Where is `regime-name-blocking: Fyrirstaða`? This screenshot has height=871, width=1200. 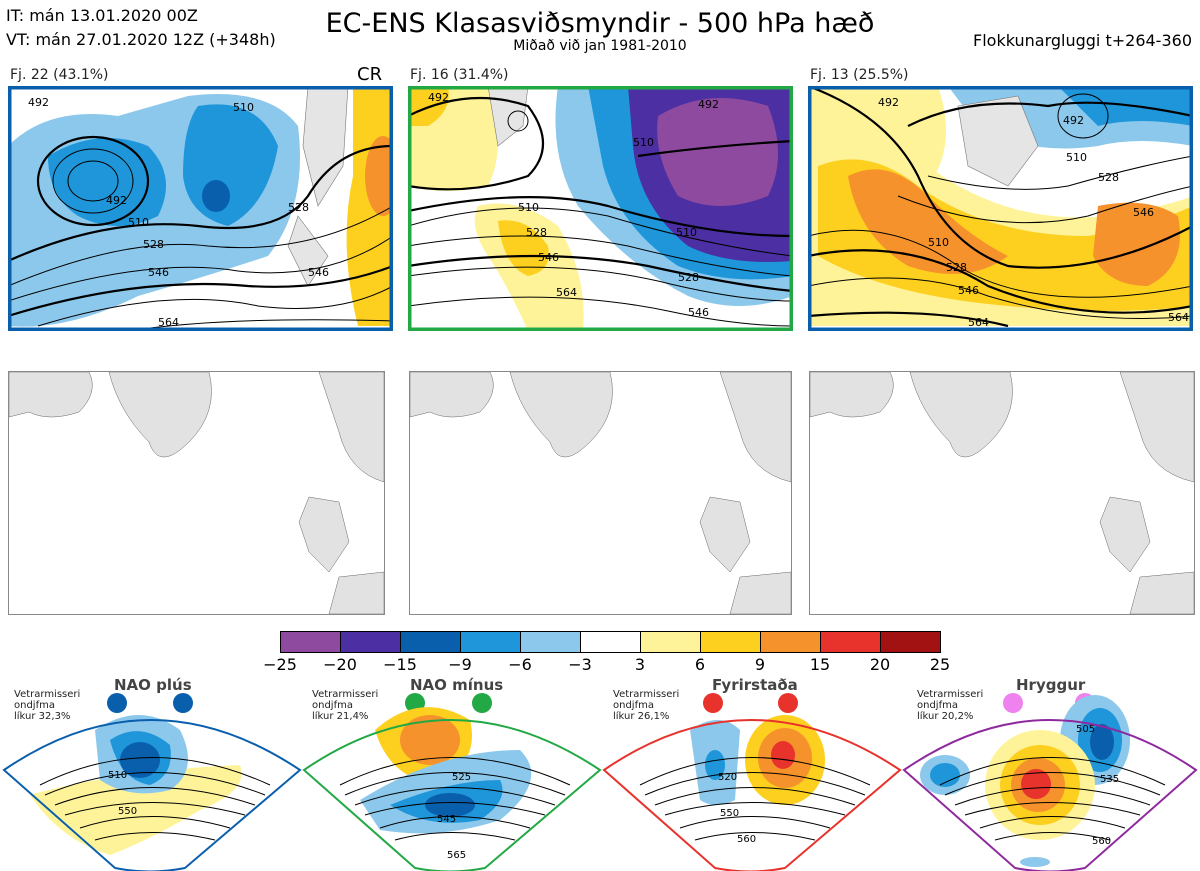
regime-name-blocking: Fyrirstaða is located at coordinates (755, 685).